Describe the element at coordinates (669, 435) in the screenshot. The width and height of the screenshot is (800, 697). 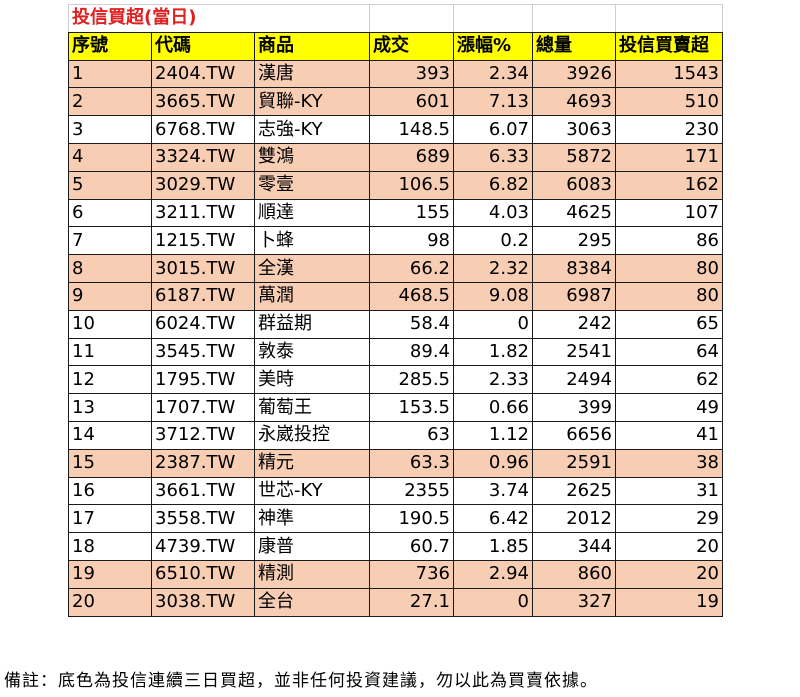
I see `net-cell: 41` at that location.